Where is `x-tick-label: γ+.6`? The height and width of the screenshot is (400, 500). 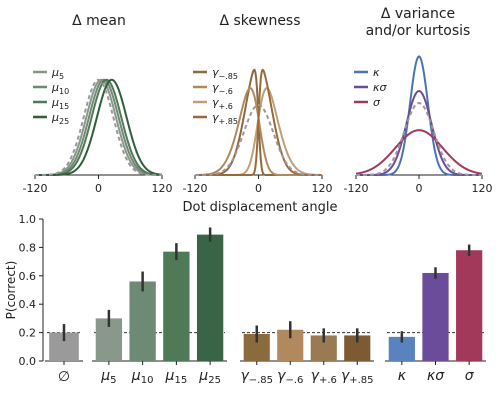 x-tick-label: γ+.6 is located at coordinates (324, 377).